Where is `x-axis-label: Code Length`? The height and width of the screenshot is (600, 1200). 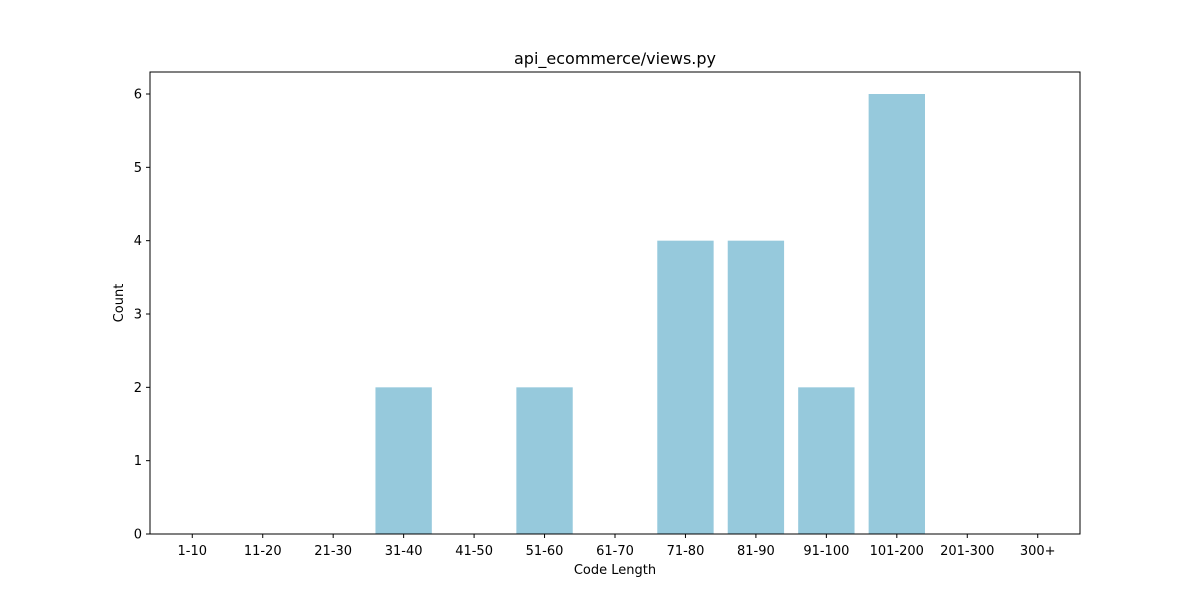
x-axis-label: Code Length is located at coordinates (615, 570).